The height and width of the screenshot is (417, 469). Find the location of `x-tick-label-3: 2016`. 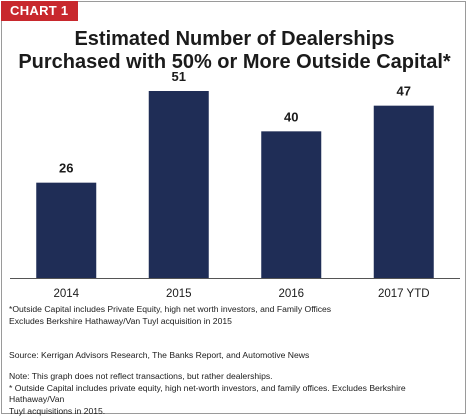

x-tick-label-3: 2016 is located at coordinates (291, 294).